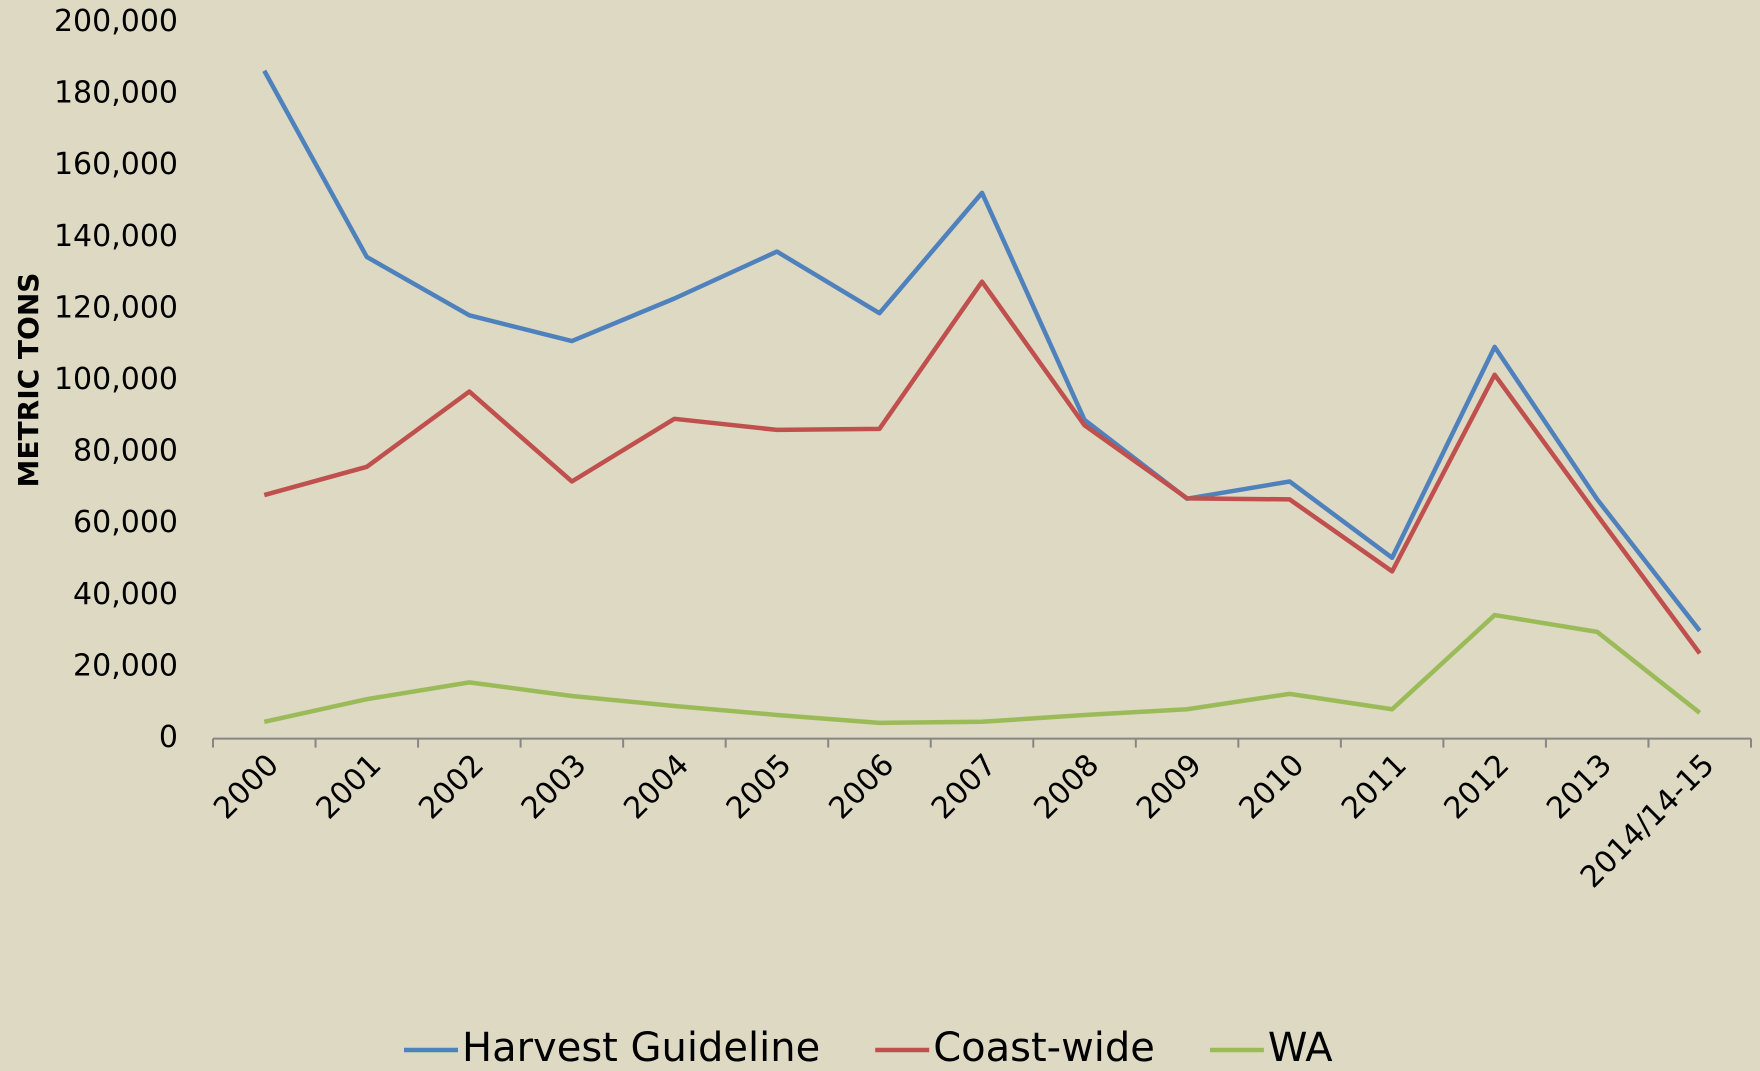 This screenshot has height=1071, width=1760. Describe the element at coordinates (641, 1048) in the screenshot. I see `legend-label: Harvest Guideline` at that location.